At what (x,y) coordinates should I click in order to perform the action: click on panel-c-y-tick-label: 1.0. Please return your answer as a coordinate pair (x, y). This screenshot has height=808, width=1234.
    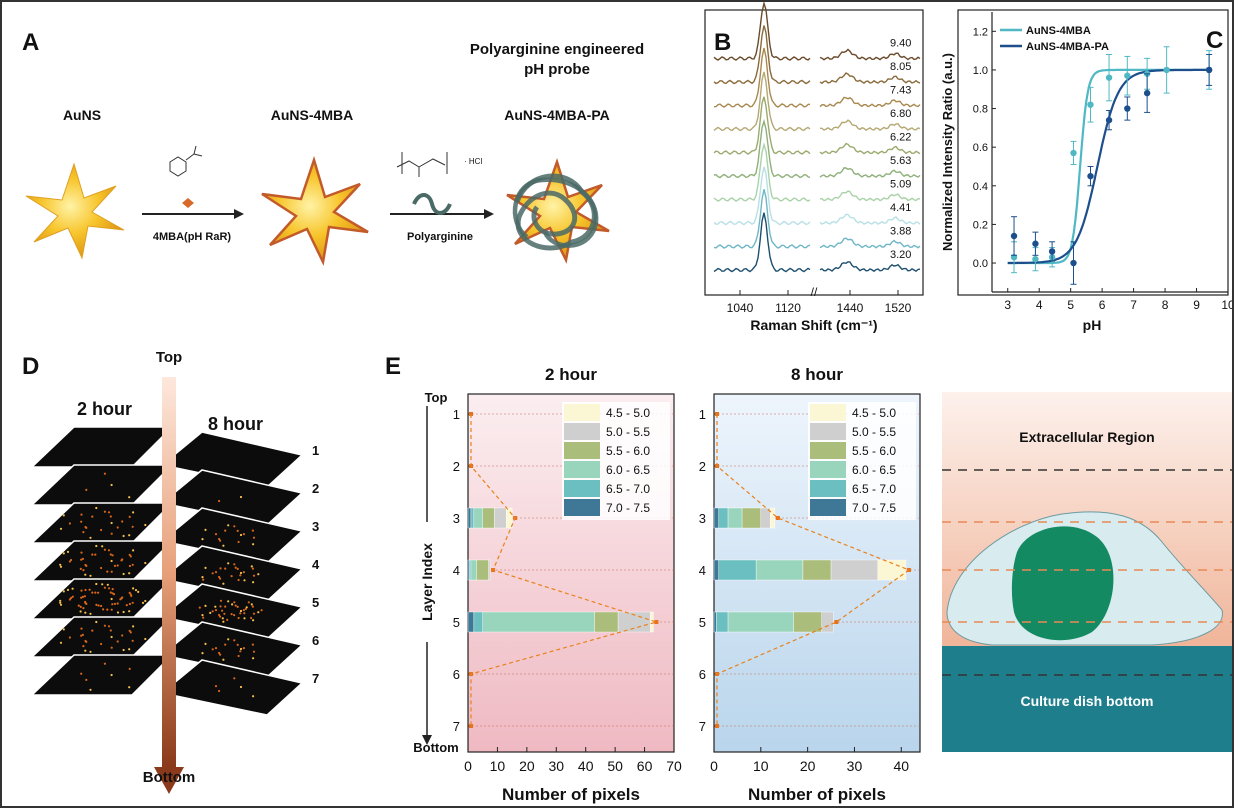
    Looking at the image, I should click on (980, 71).